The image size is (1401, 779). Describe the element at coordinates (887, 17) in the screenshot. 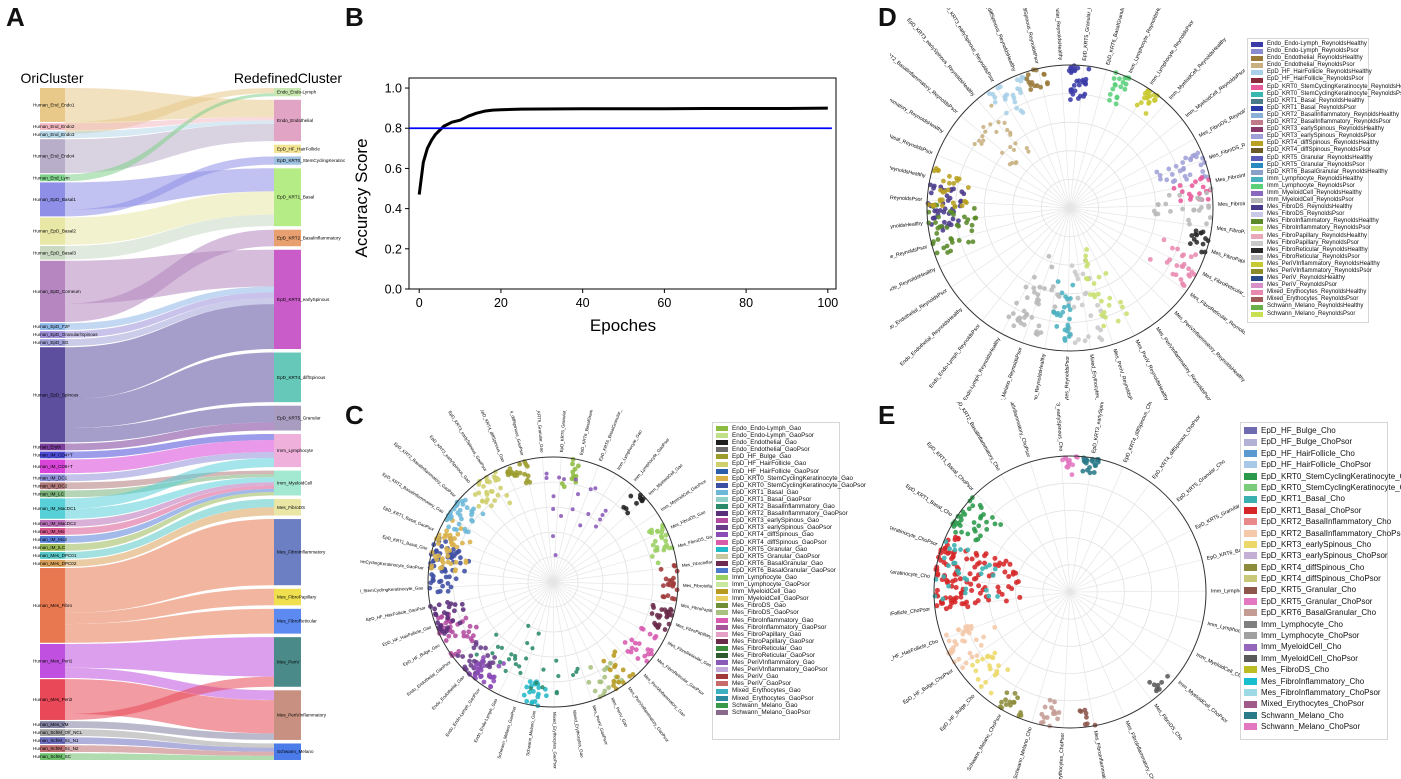

I see `panel-label-d: D` at that location.